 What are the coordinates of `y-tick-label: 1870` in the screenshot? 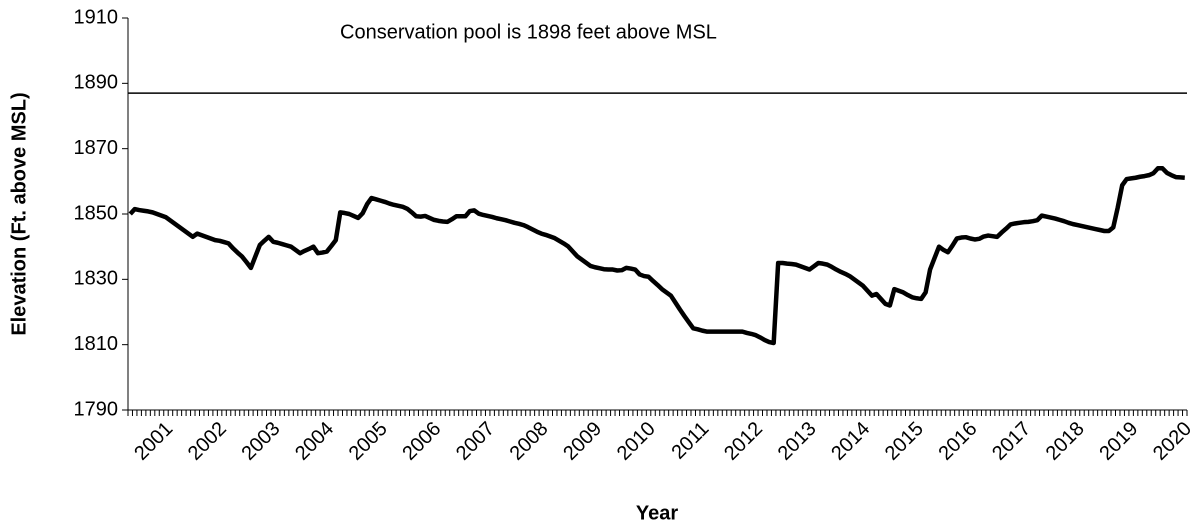 It's located at (96, 148).